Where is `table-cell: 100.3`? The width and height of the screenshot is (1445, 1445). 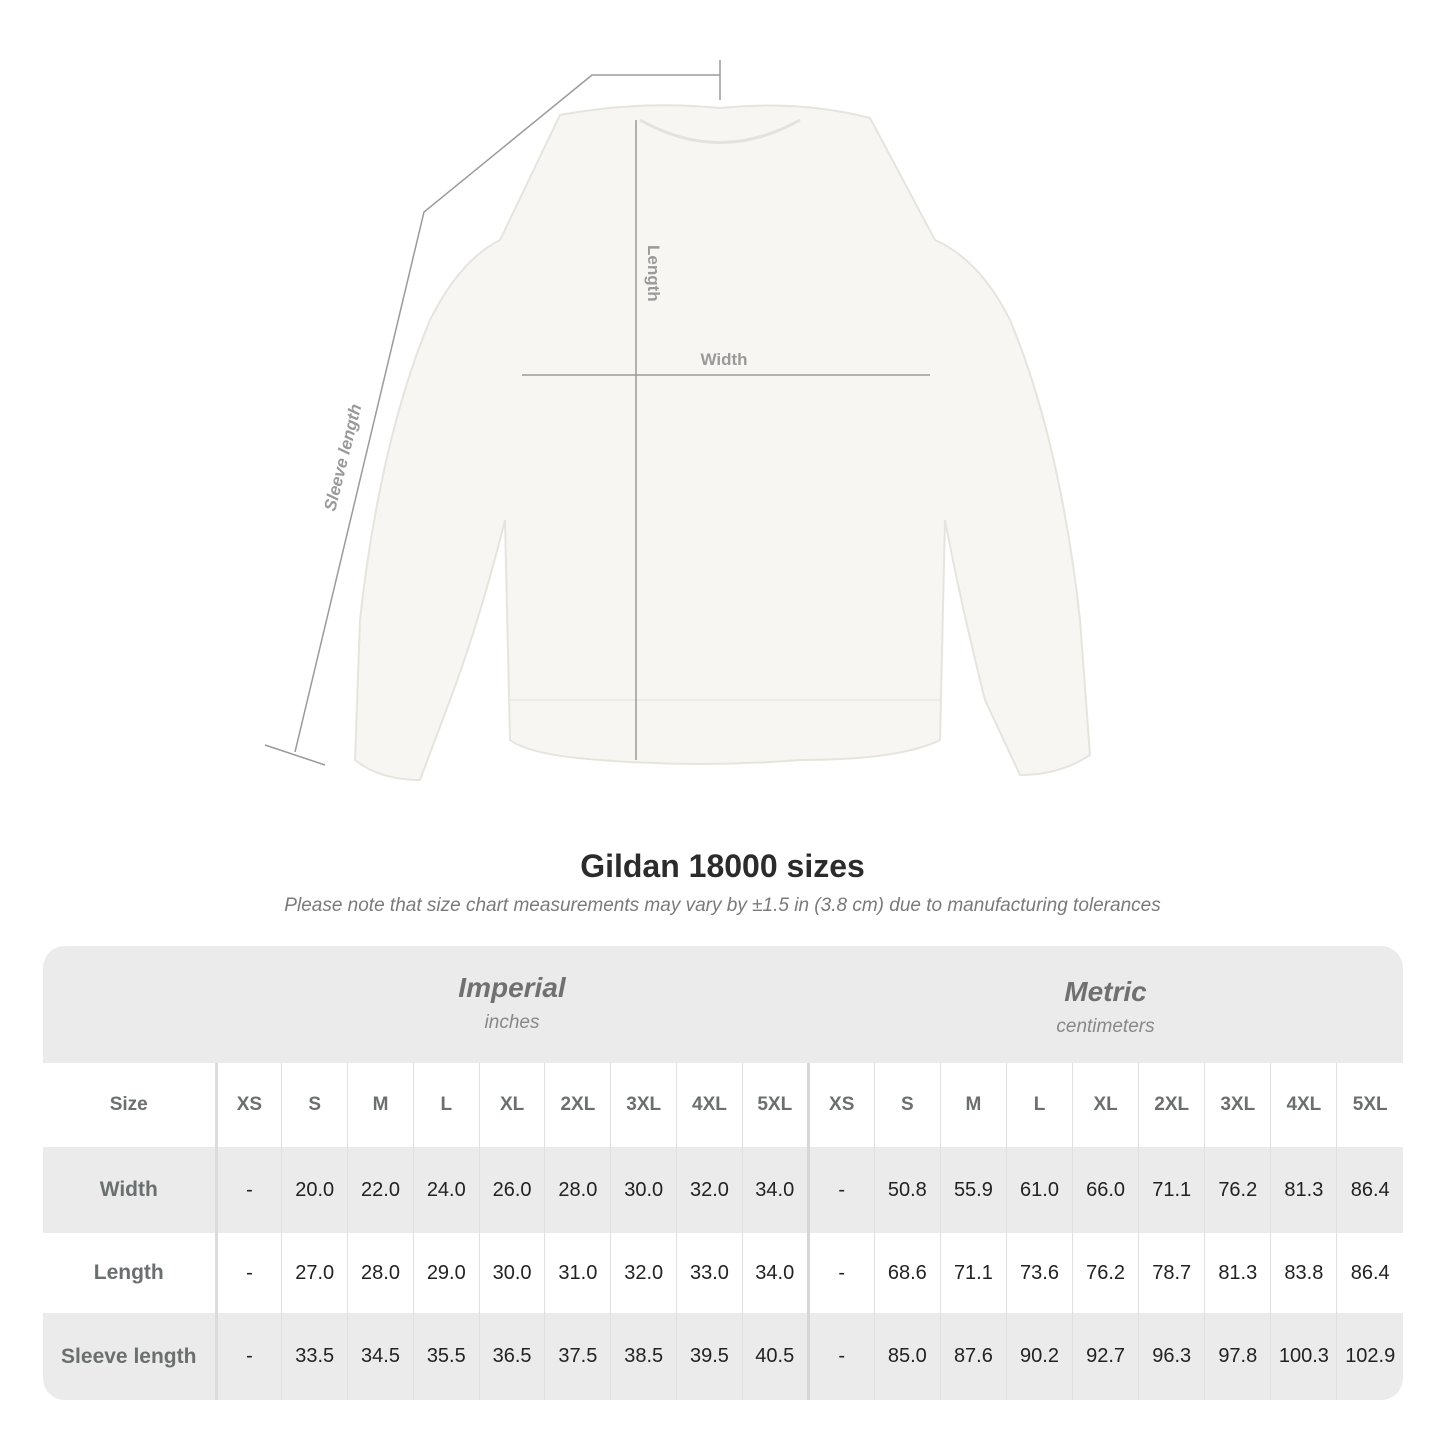 table-cell: 100.3 is located at coordinates (1303, 1356).